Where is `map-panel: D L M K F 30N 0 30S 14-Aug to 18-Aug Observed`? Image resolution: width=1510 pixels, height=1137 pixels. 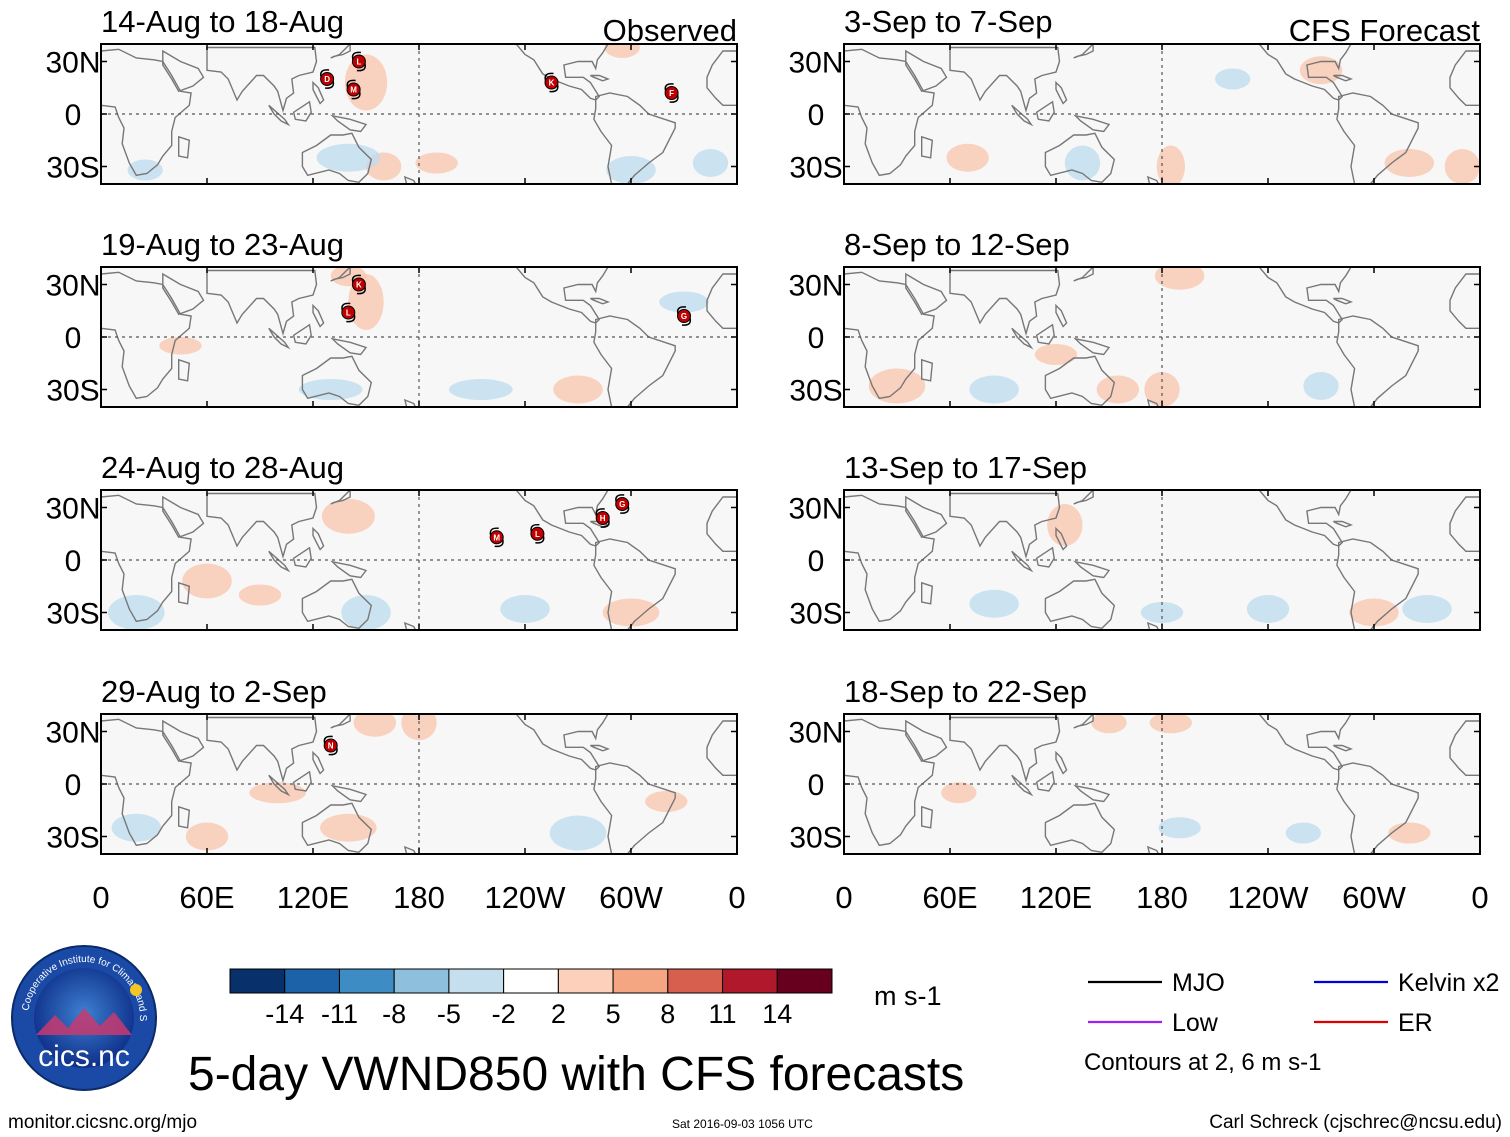
map-panel: D L M K F 30N 0 30S 14-Aug to 18-Aug Observed is located at coordinates (391, 94).